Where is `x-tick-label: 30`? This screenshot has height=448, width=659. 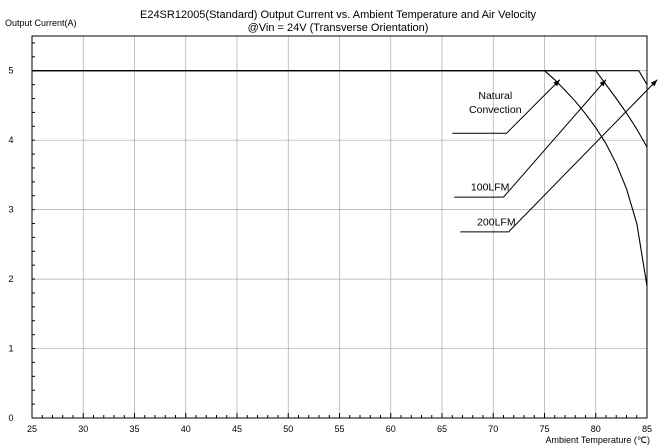 x-tick-label: 30 is located at coordinates (83, 429).